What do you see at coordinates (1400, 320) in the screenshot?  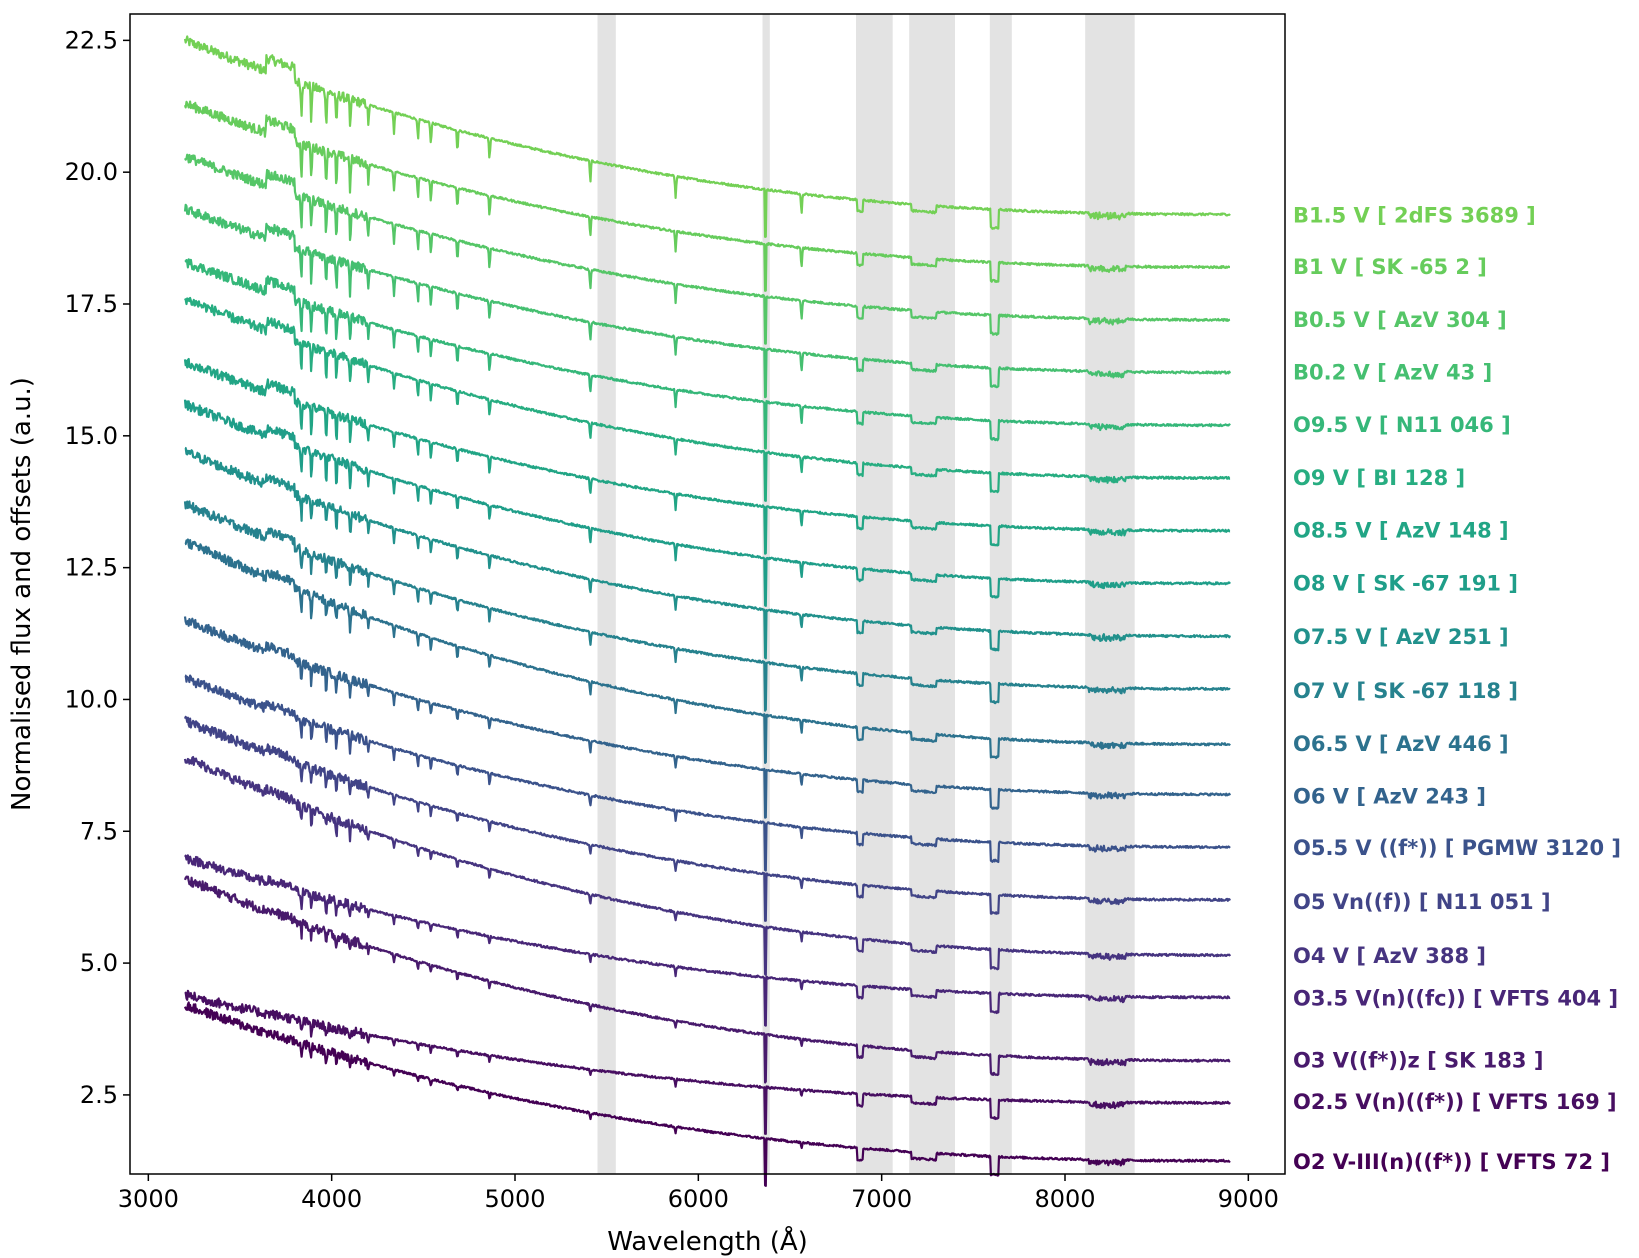 I see `series-label-2: B0.5 V [ AzV 304 ]` at bounding box center [1400, 320].